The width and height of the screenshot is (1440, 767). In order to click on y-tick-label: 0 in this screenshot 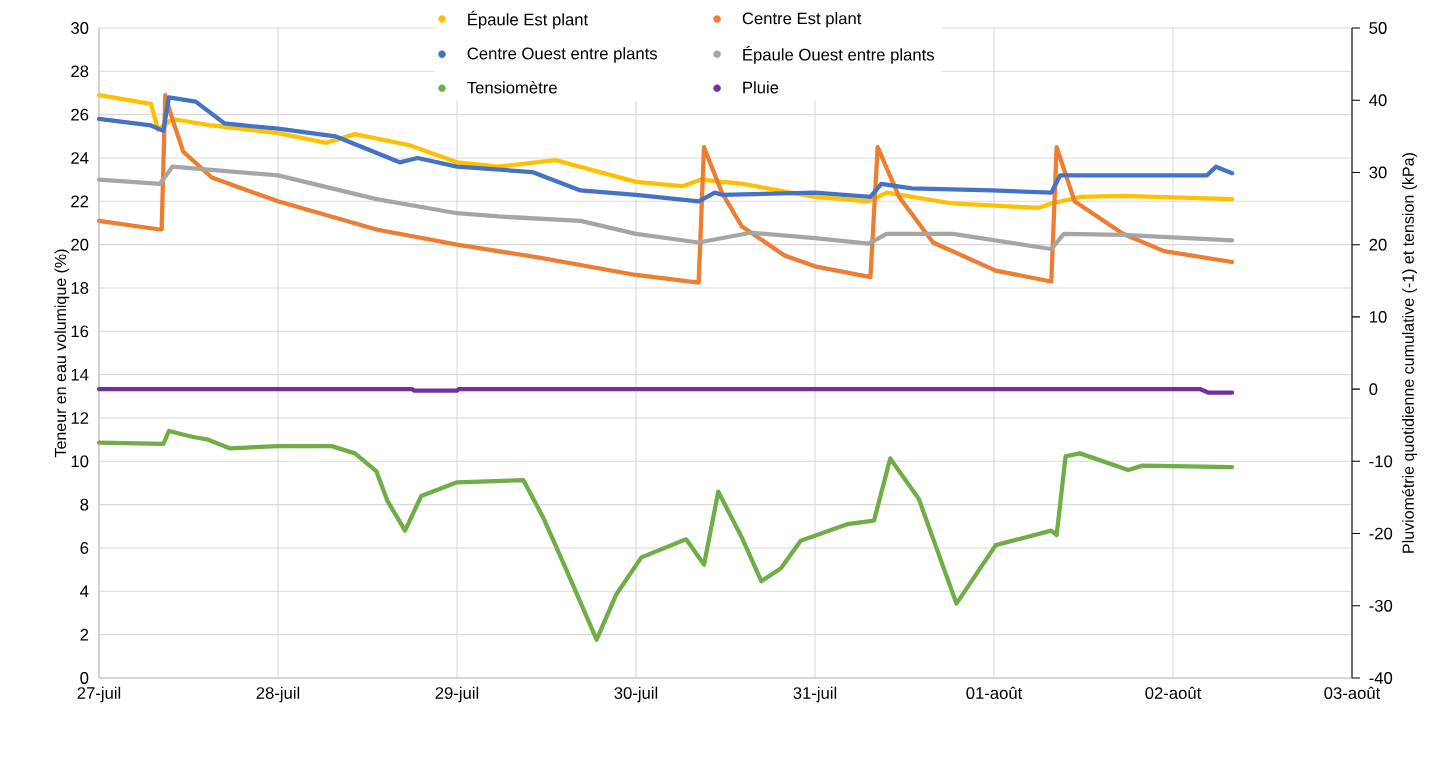, I will do `click(84, 678)`.